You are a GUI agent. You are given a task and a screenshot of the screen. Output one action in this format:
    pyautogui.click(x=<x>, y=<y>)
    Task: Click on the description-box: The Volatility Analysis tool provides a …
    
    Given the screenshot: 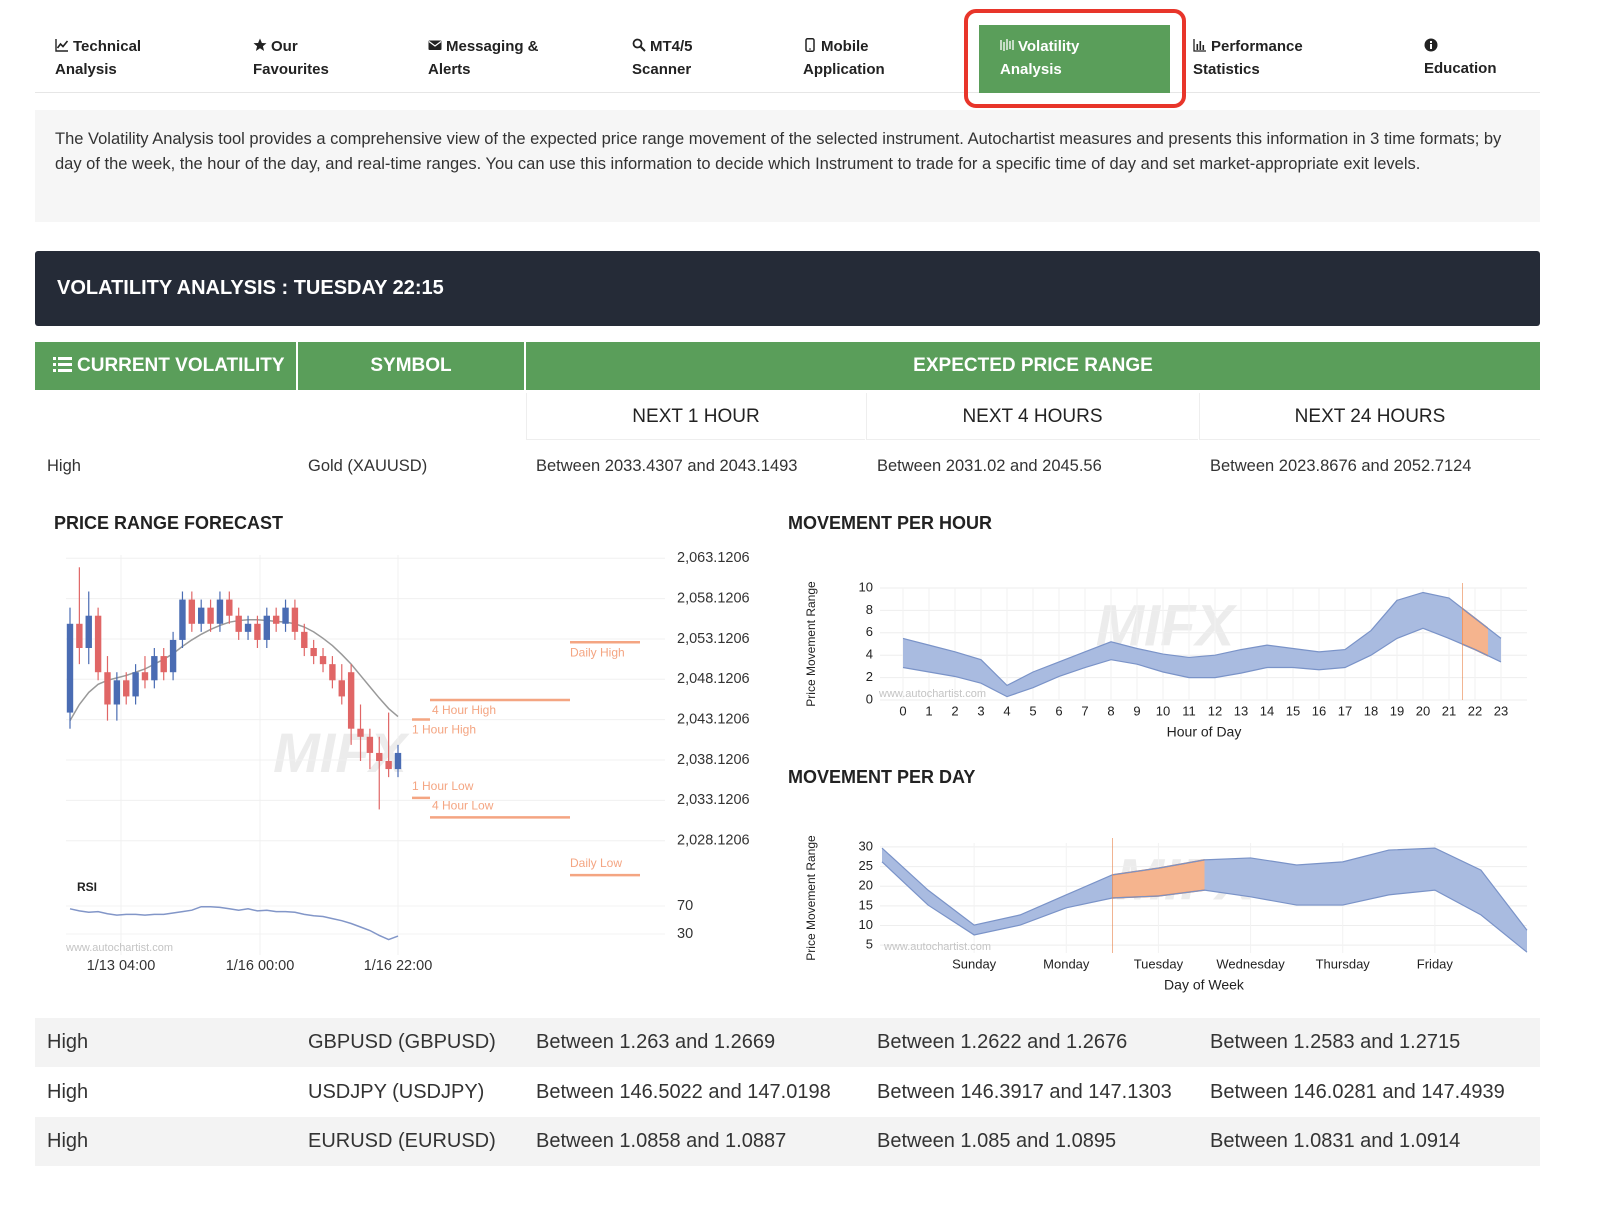 What is the action you would take?
    pyautogui.click(x=787, y=166)
    